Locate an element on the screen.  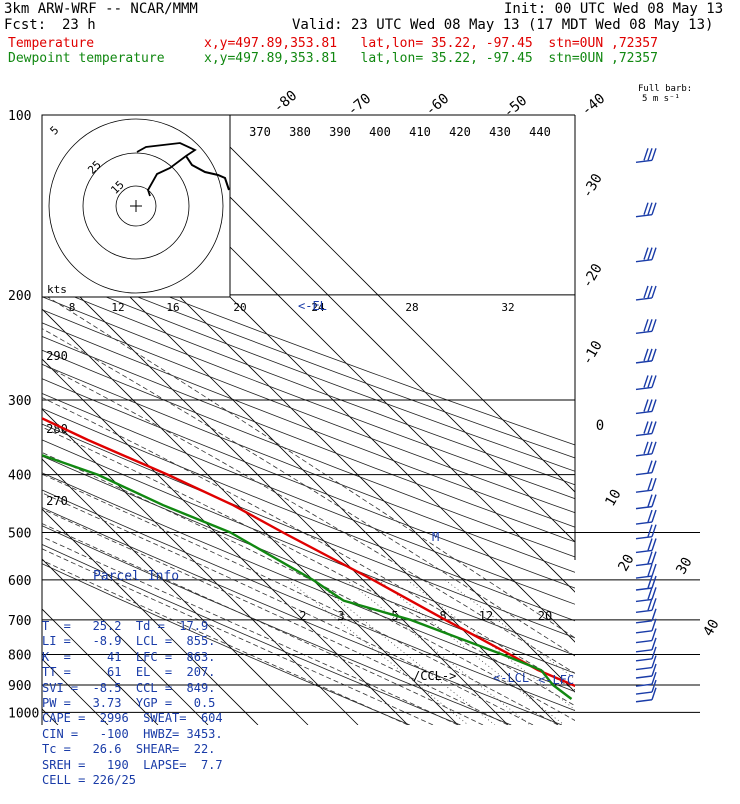
mixing-ratio-line is located at coordinates (509, 629).